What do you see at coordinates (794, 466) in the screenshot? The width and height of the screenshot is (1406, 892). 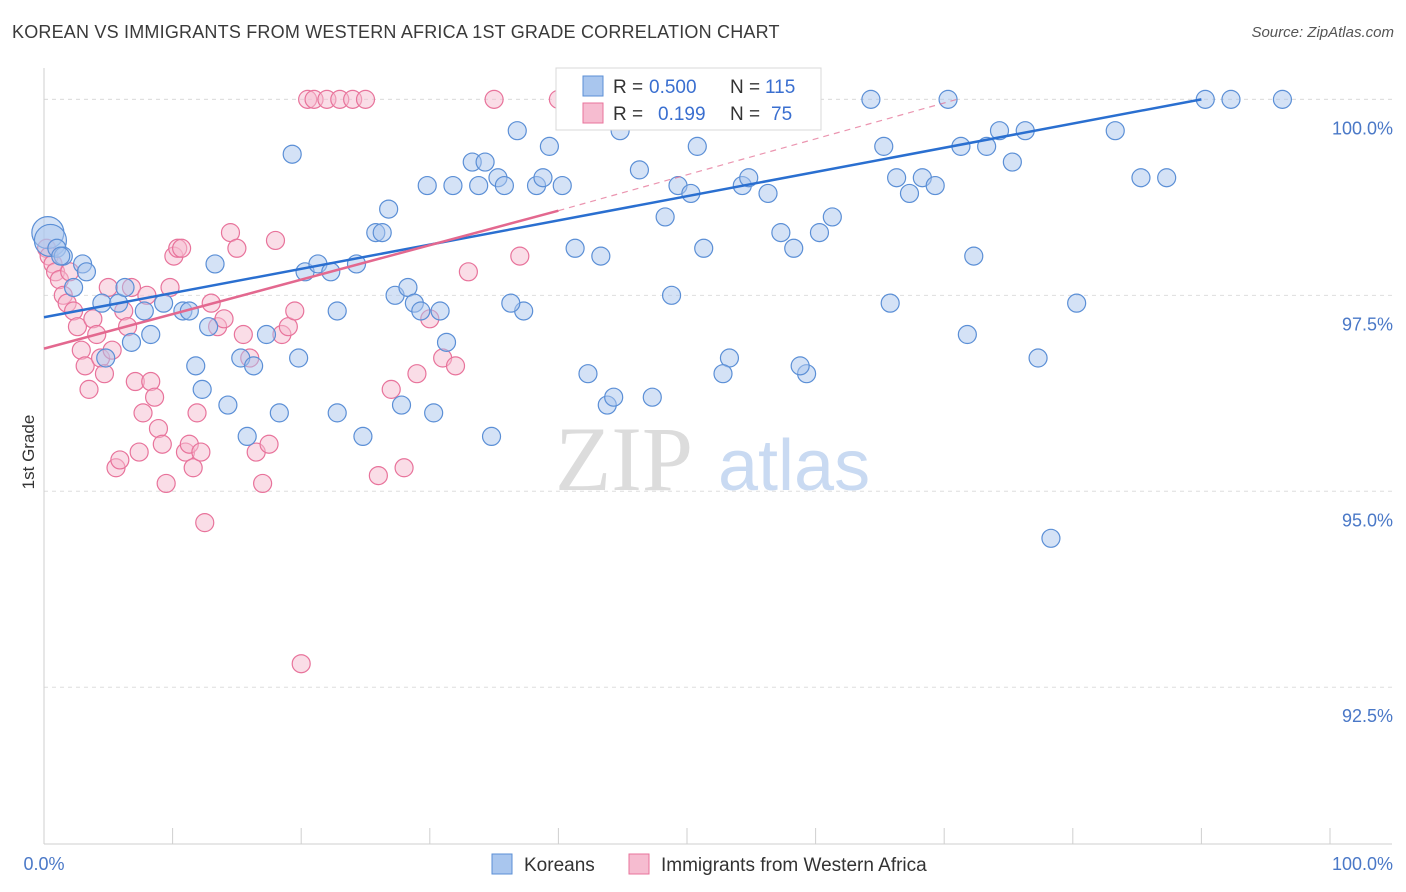 I see `watermark-atlas: atlas` at bounding box center [794, 466].